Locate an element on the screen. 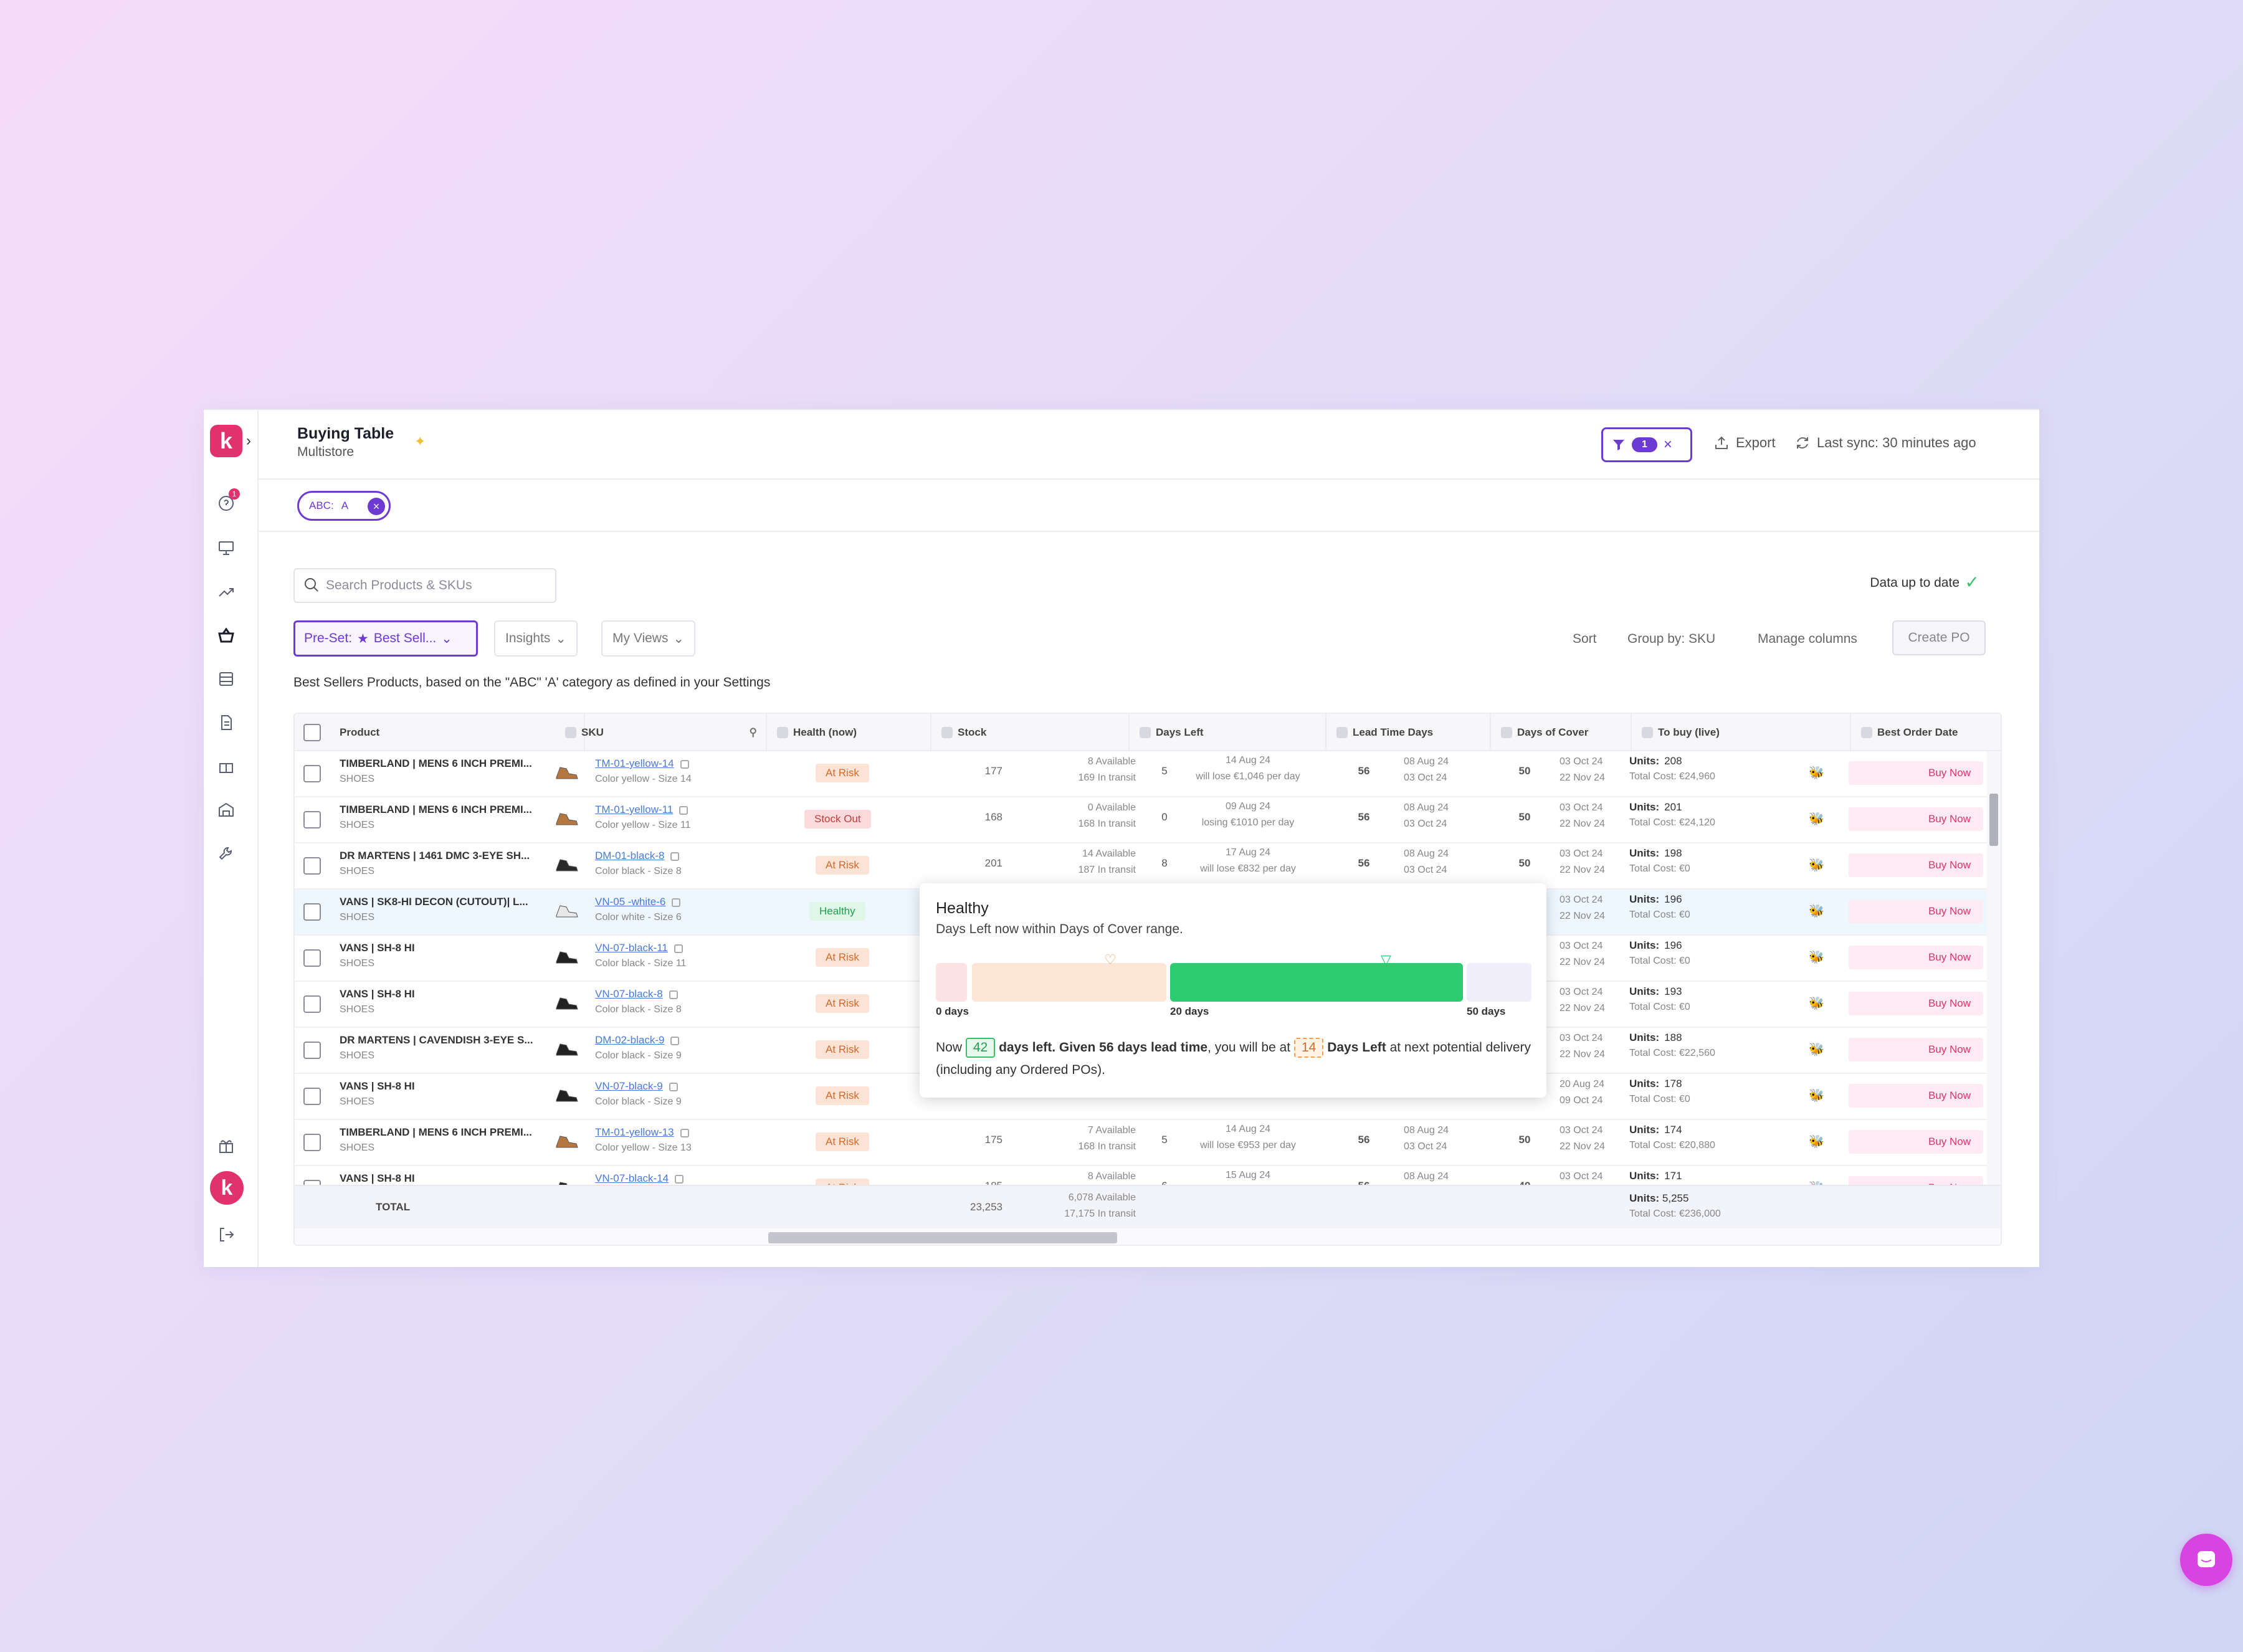 The image size is (2243, 1652). remove-chip-icon: × is located at coordinates (376, 506).